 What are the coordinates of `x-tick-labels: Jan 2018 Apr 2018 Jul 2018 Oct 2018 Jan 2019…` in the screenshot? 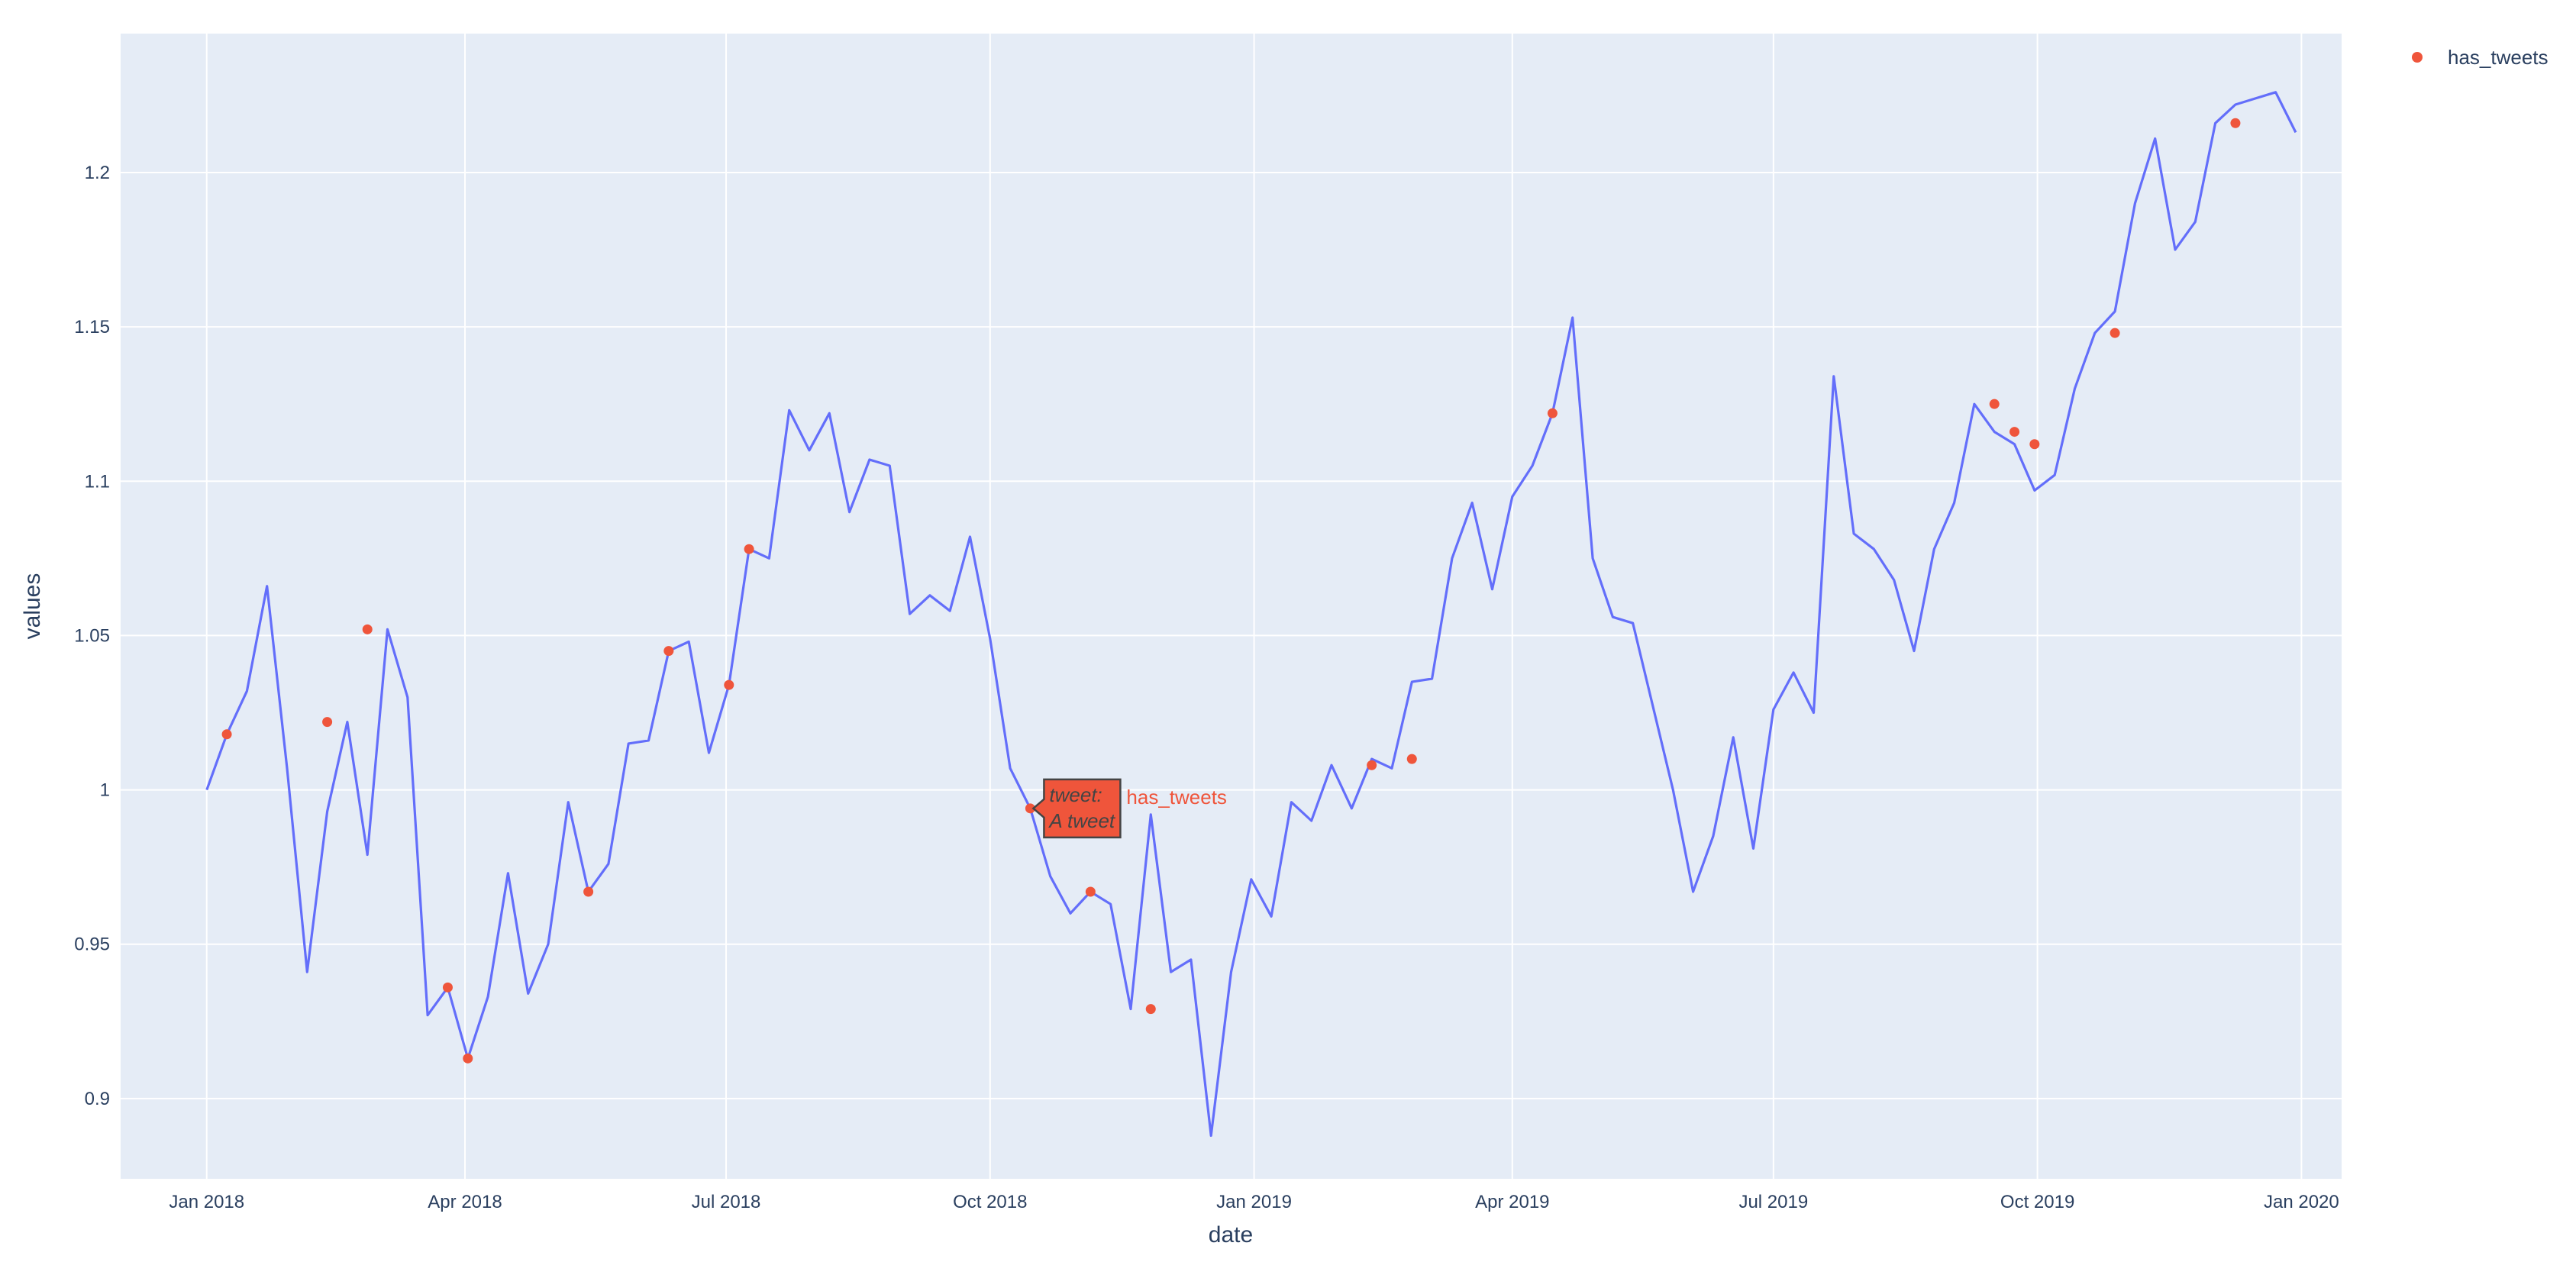 It's located at (1254, 1202).